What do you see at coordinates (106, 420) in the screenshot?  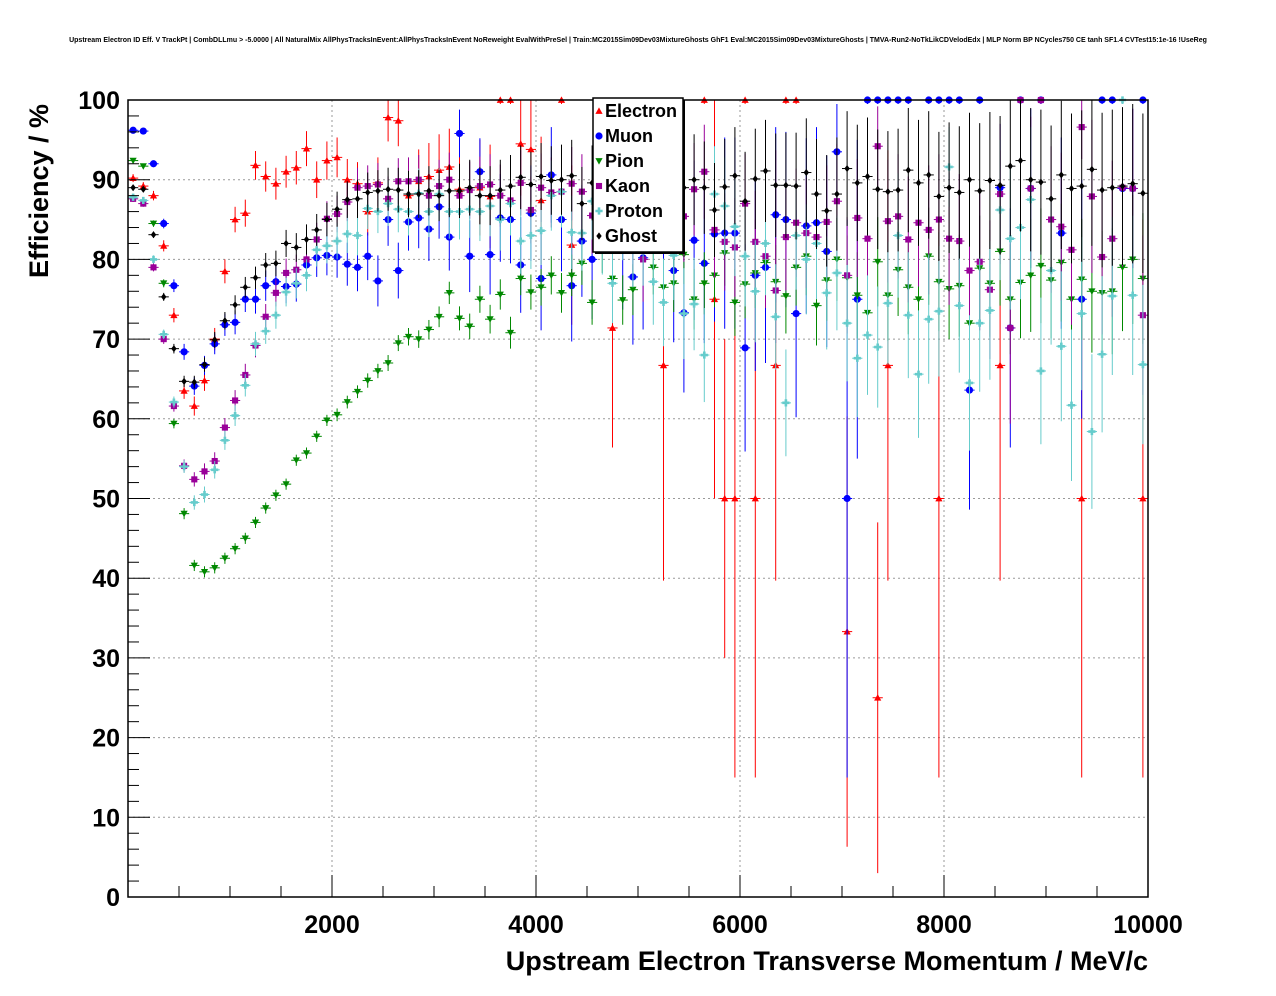 I see `y-tick-label: 60` at bounding box center [106, 420].